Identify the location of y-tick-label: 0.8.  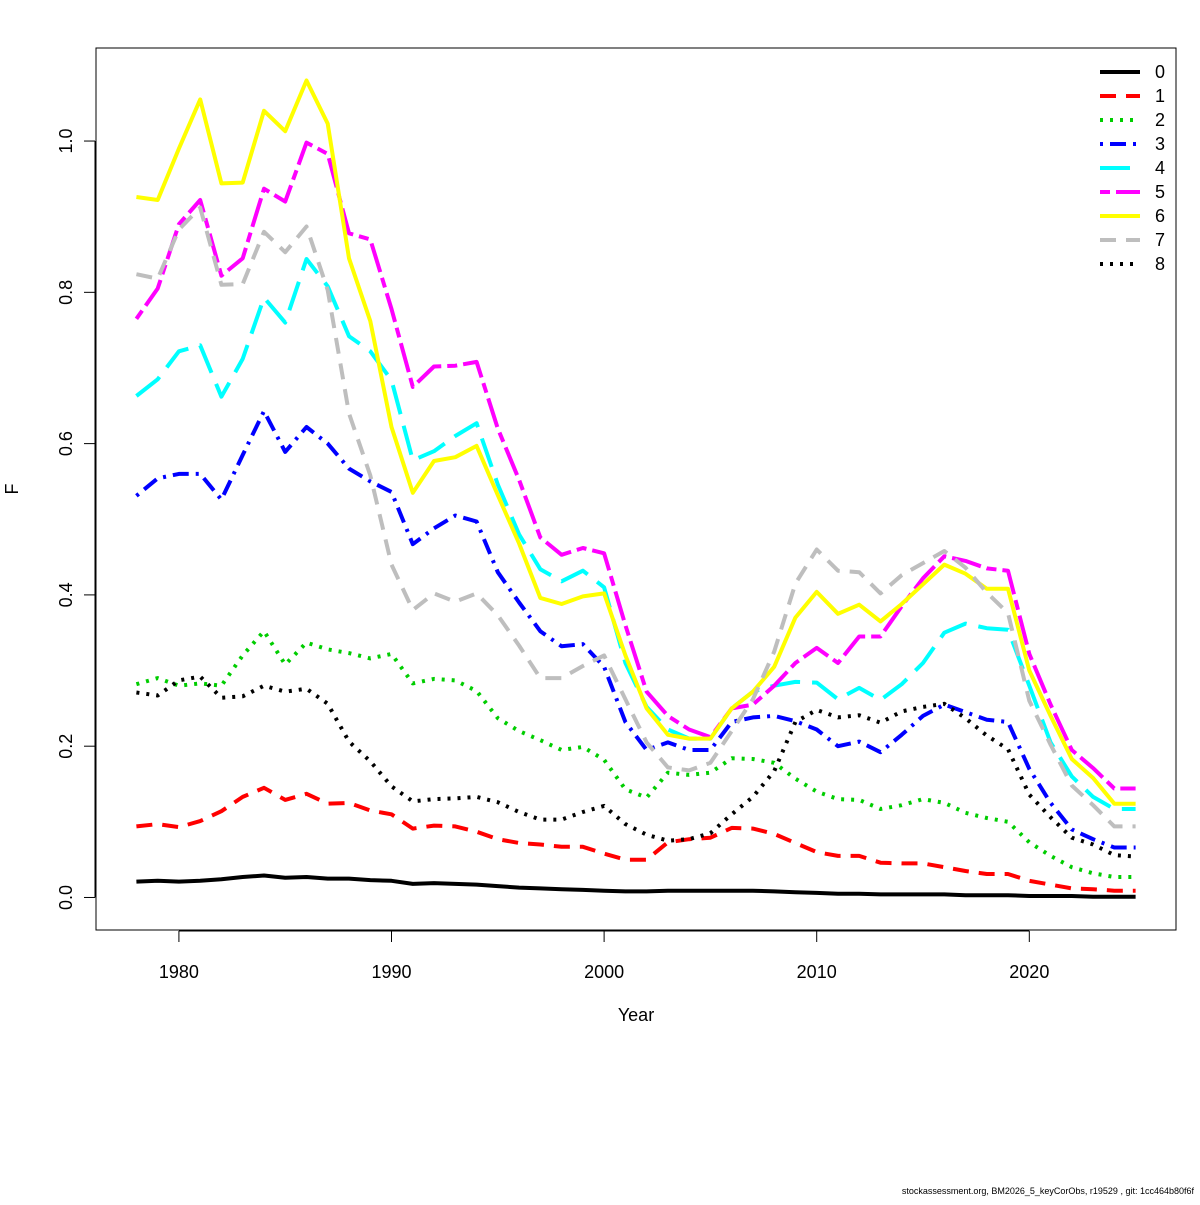
(66, 292).